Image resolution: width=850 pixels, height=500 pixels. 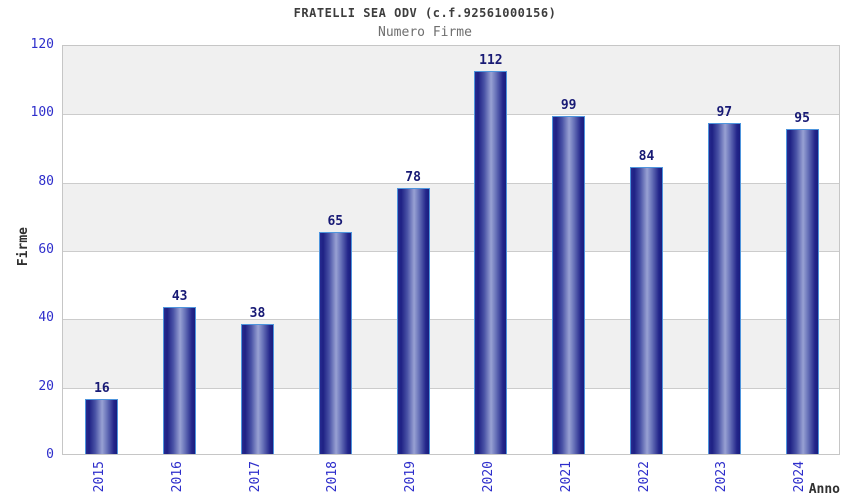 I want to click on bar-2015, so click(x=102, y=426).